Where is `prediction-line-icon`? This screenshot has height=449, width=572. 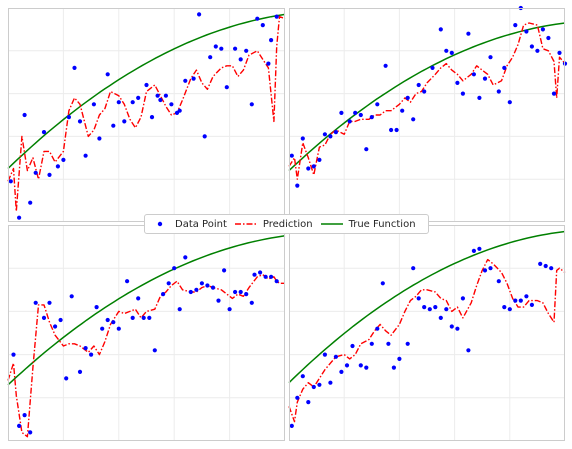 prediction-line-icon is located at coordinates (245, 224).